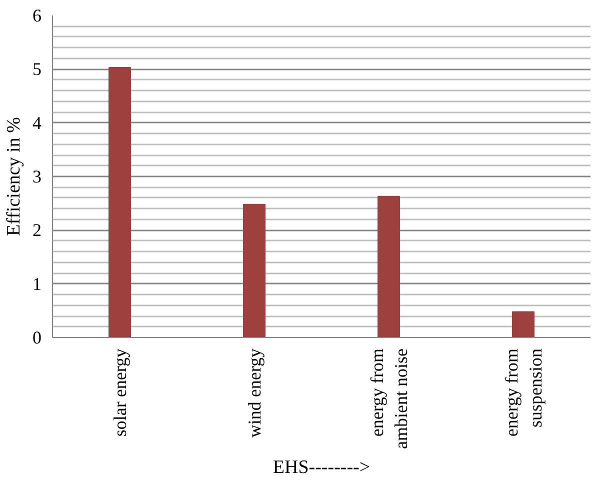 Image resolution: width=600 pixels, height=480 pixels. Describe the element at coordinates (37, 338) in the screenshot. I see `y-tick-label: 0` at that location.